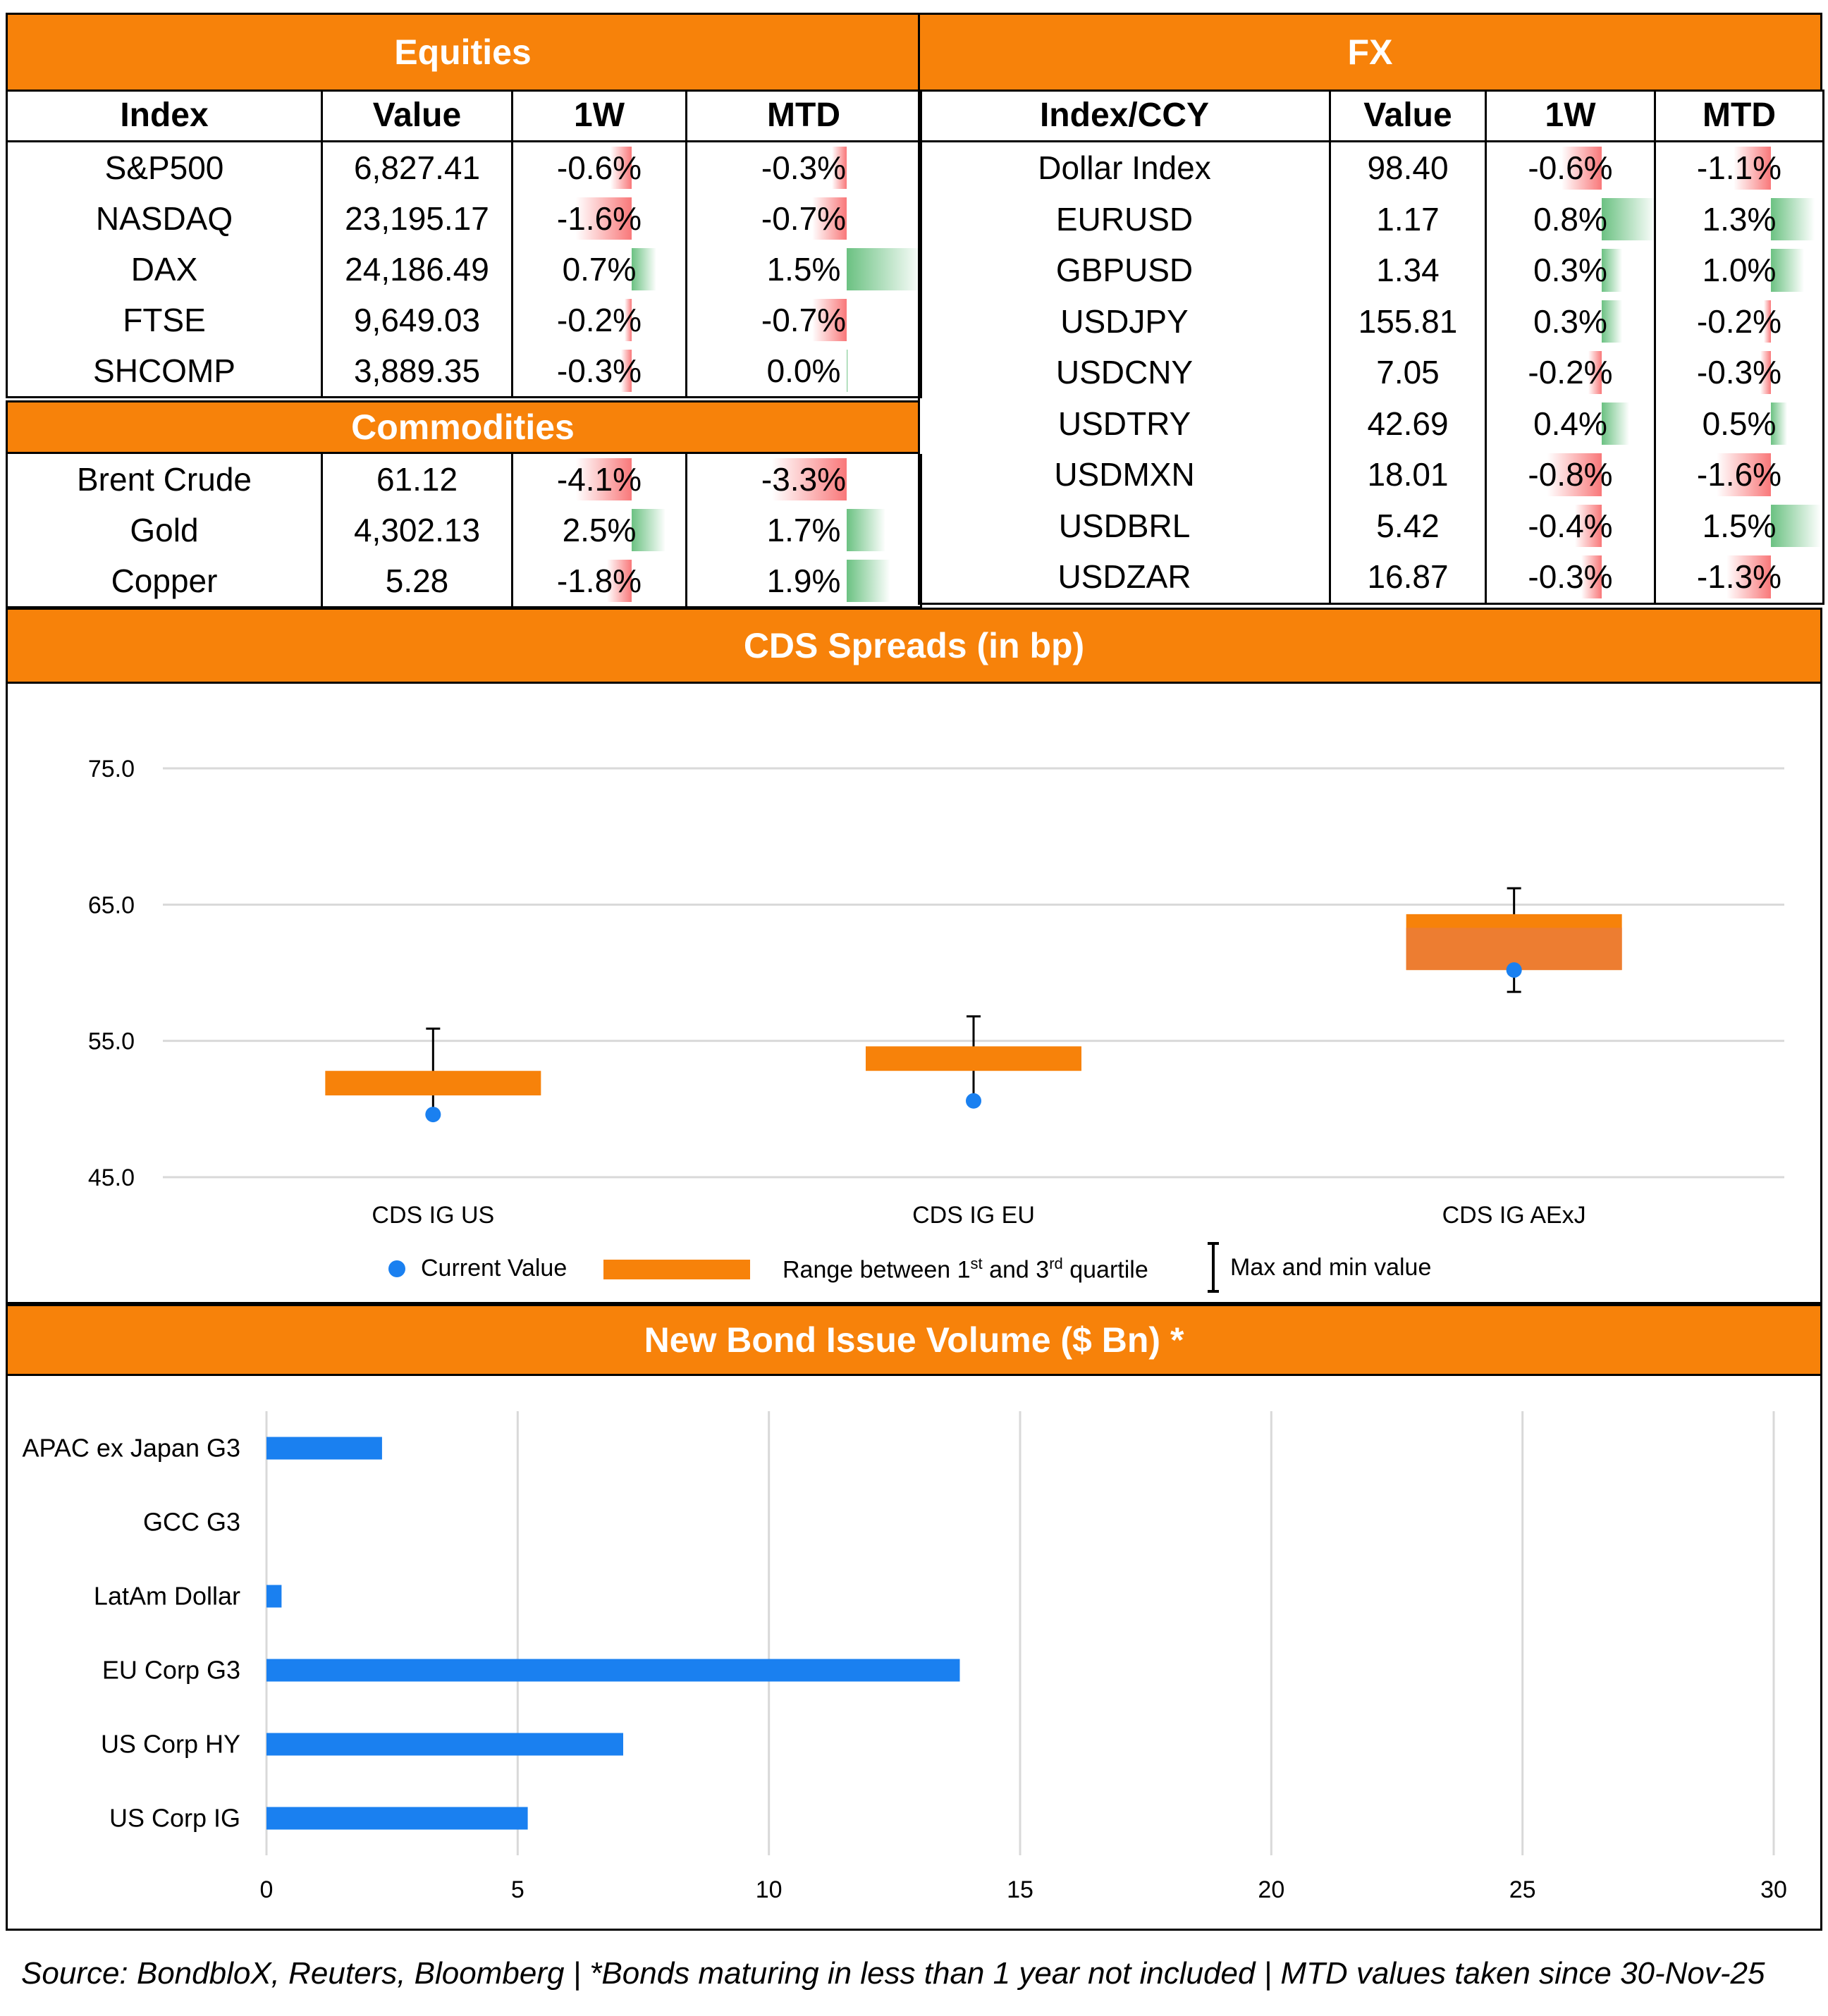  I want to click on legend-dot-icon, so click(396, 1268).